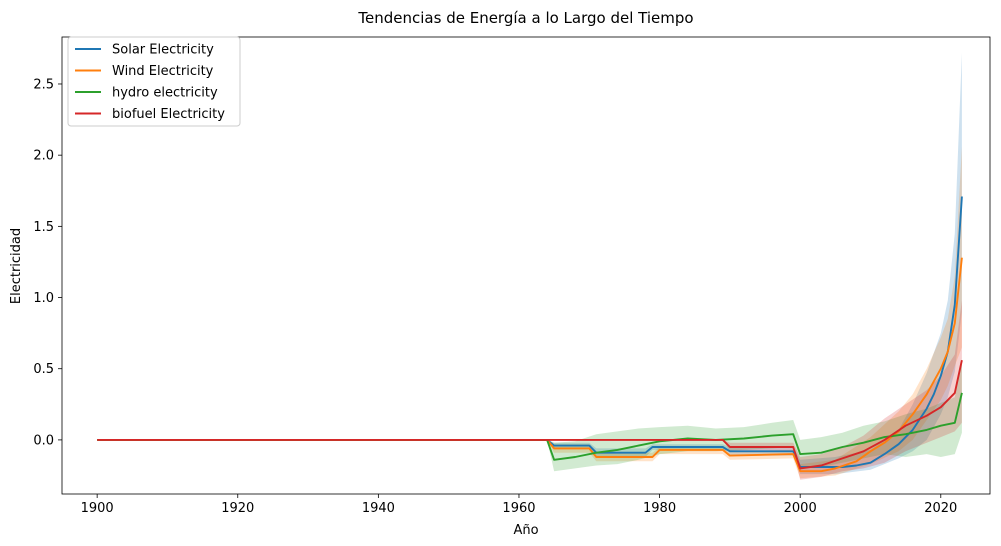 The height and width of the screenshot is (546, 1001). I want to click on y-tick-label: 2.5, so click(43, 84).